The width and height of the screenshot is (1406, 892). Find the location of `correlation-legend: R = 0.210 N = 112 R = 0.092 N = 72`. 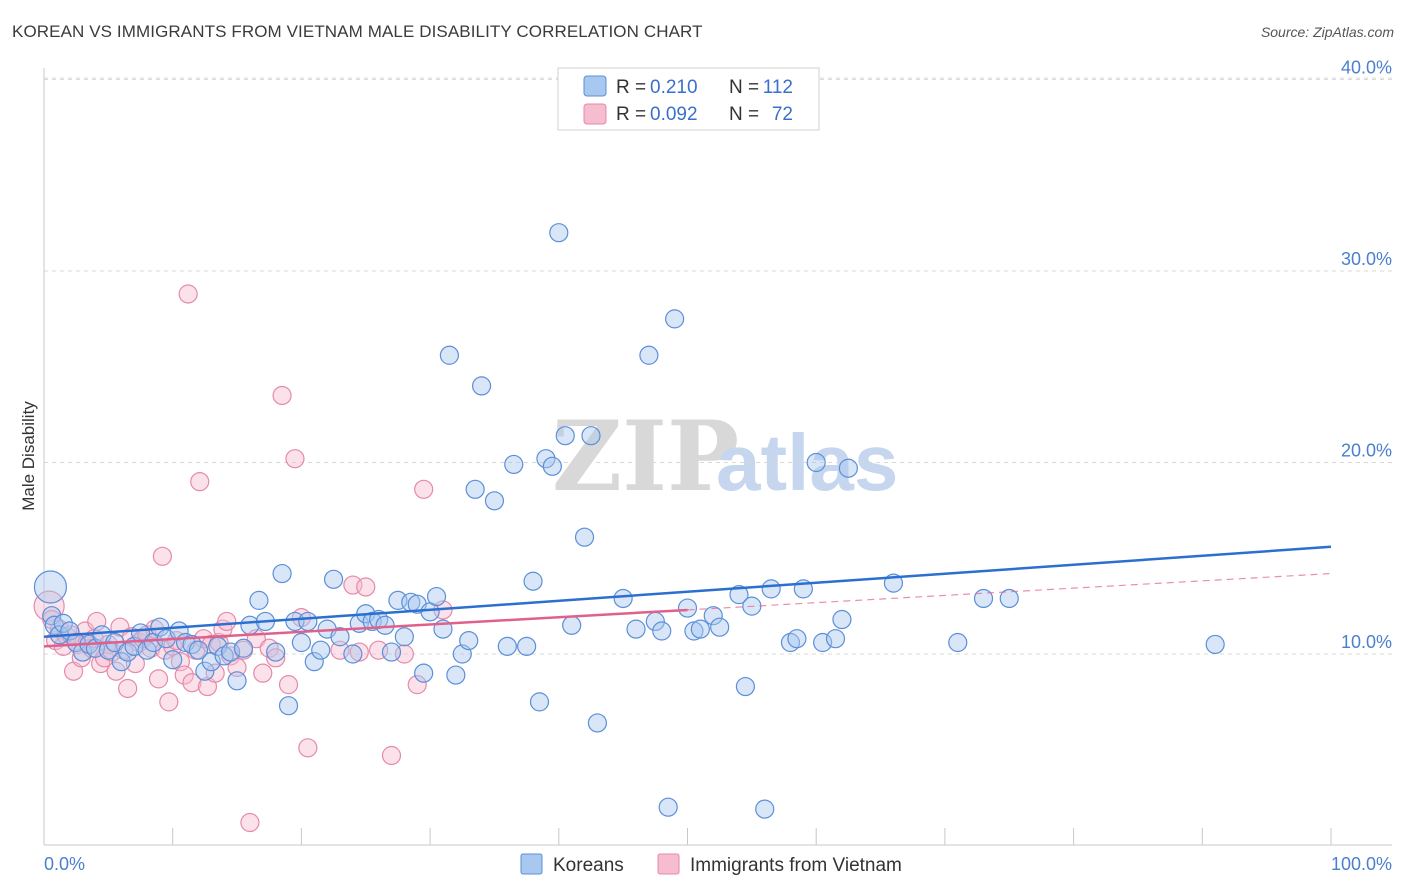

correlation-legend: R = 0.210 N = 112 R = 0.092 N = 72 is located at coordinates (688, 99).